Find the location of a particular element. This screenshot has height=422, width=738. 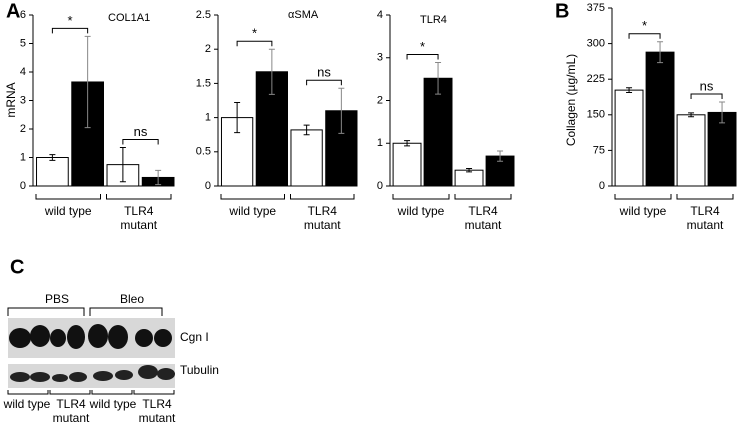

panel-label: A is located at coordinates (13, 11).